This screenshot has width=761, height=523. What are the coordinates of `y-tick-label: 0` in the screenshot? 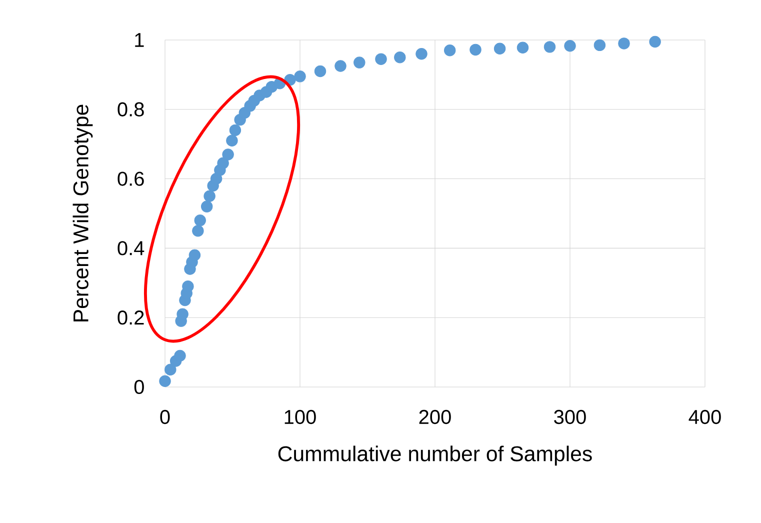 It's located at (139, 387).